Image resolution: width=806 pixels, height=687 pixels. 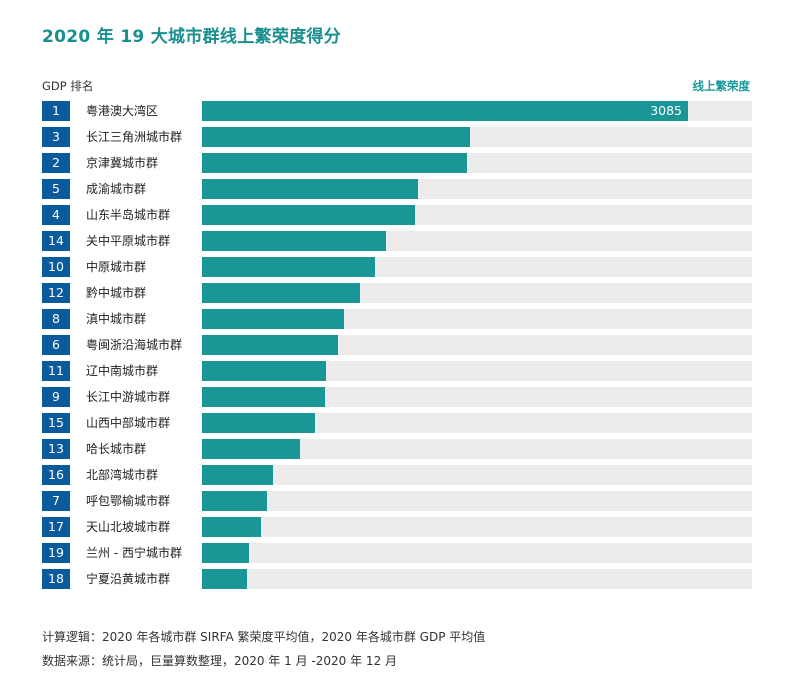 I want to click on chart-row: 5 成渝城市群, so click(x=397, y=190).